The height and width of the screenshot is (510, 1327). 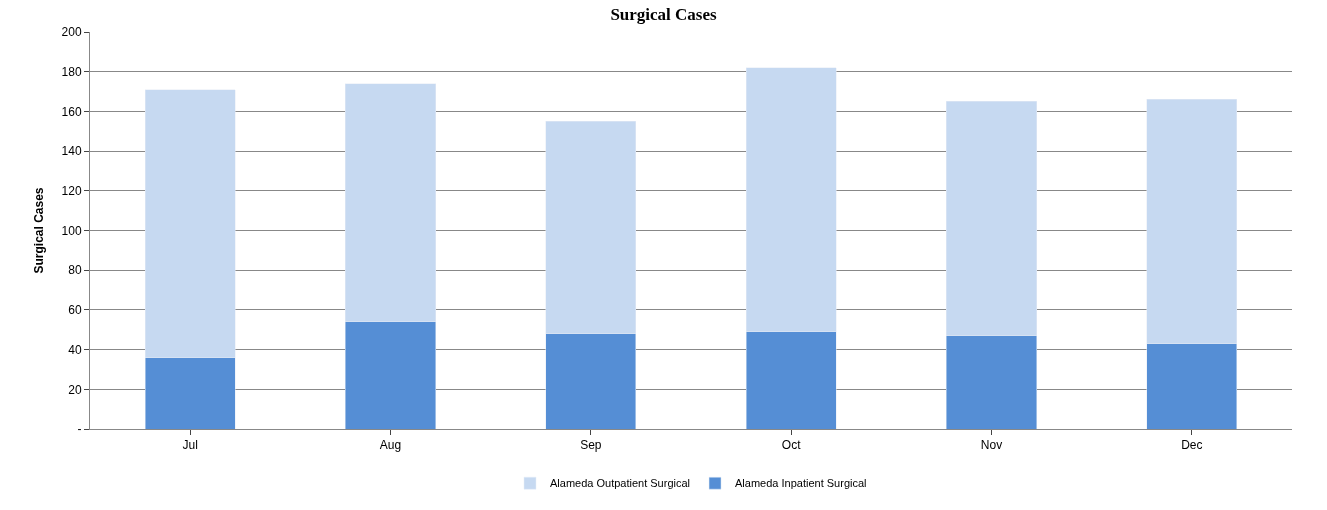 What do you see at coordinates (390, 445) in the screenshot?
I see `x-tick-label: Aug` at bounding box center [390, 445].